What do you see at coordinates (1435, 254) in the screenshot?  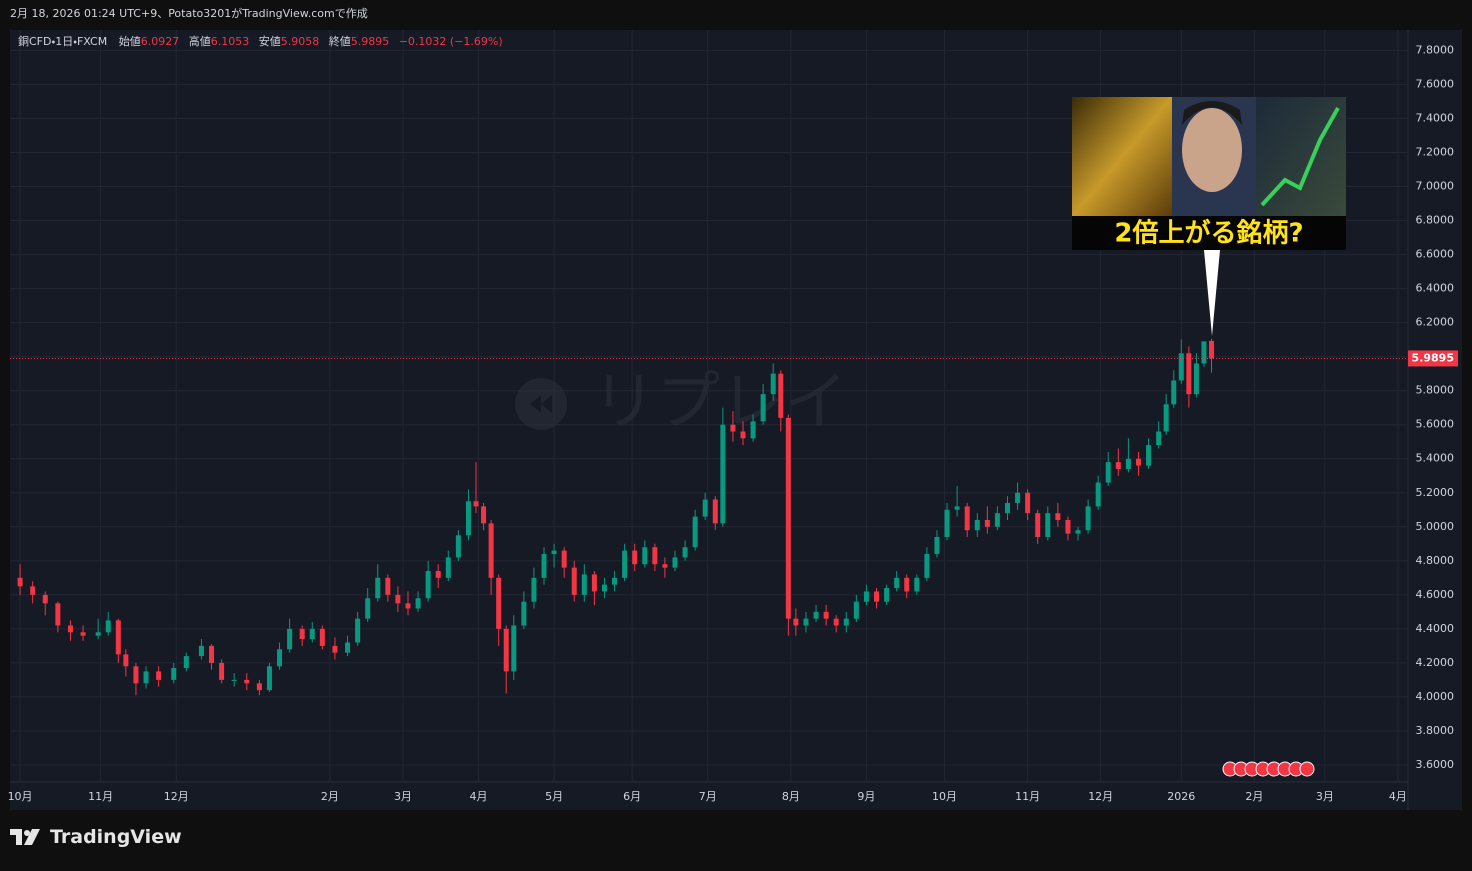 I see `y-tick-label: 6.6000` at bounding box center [1435, 254].